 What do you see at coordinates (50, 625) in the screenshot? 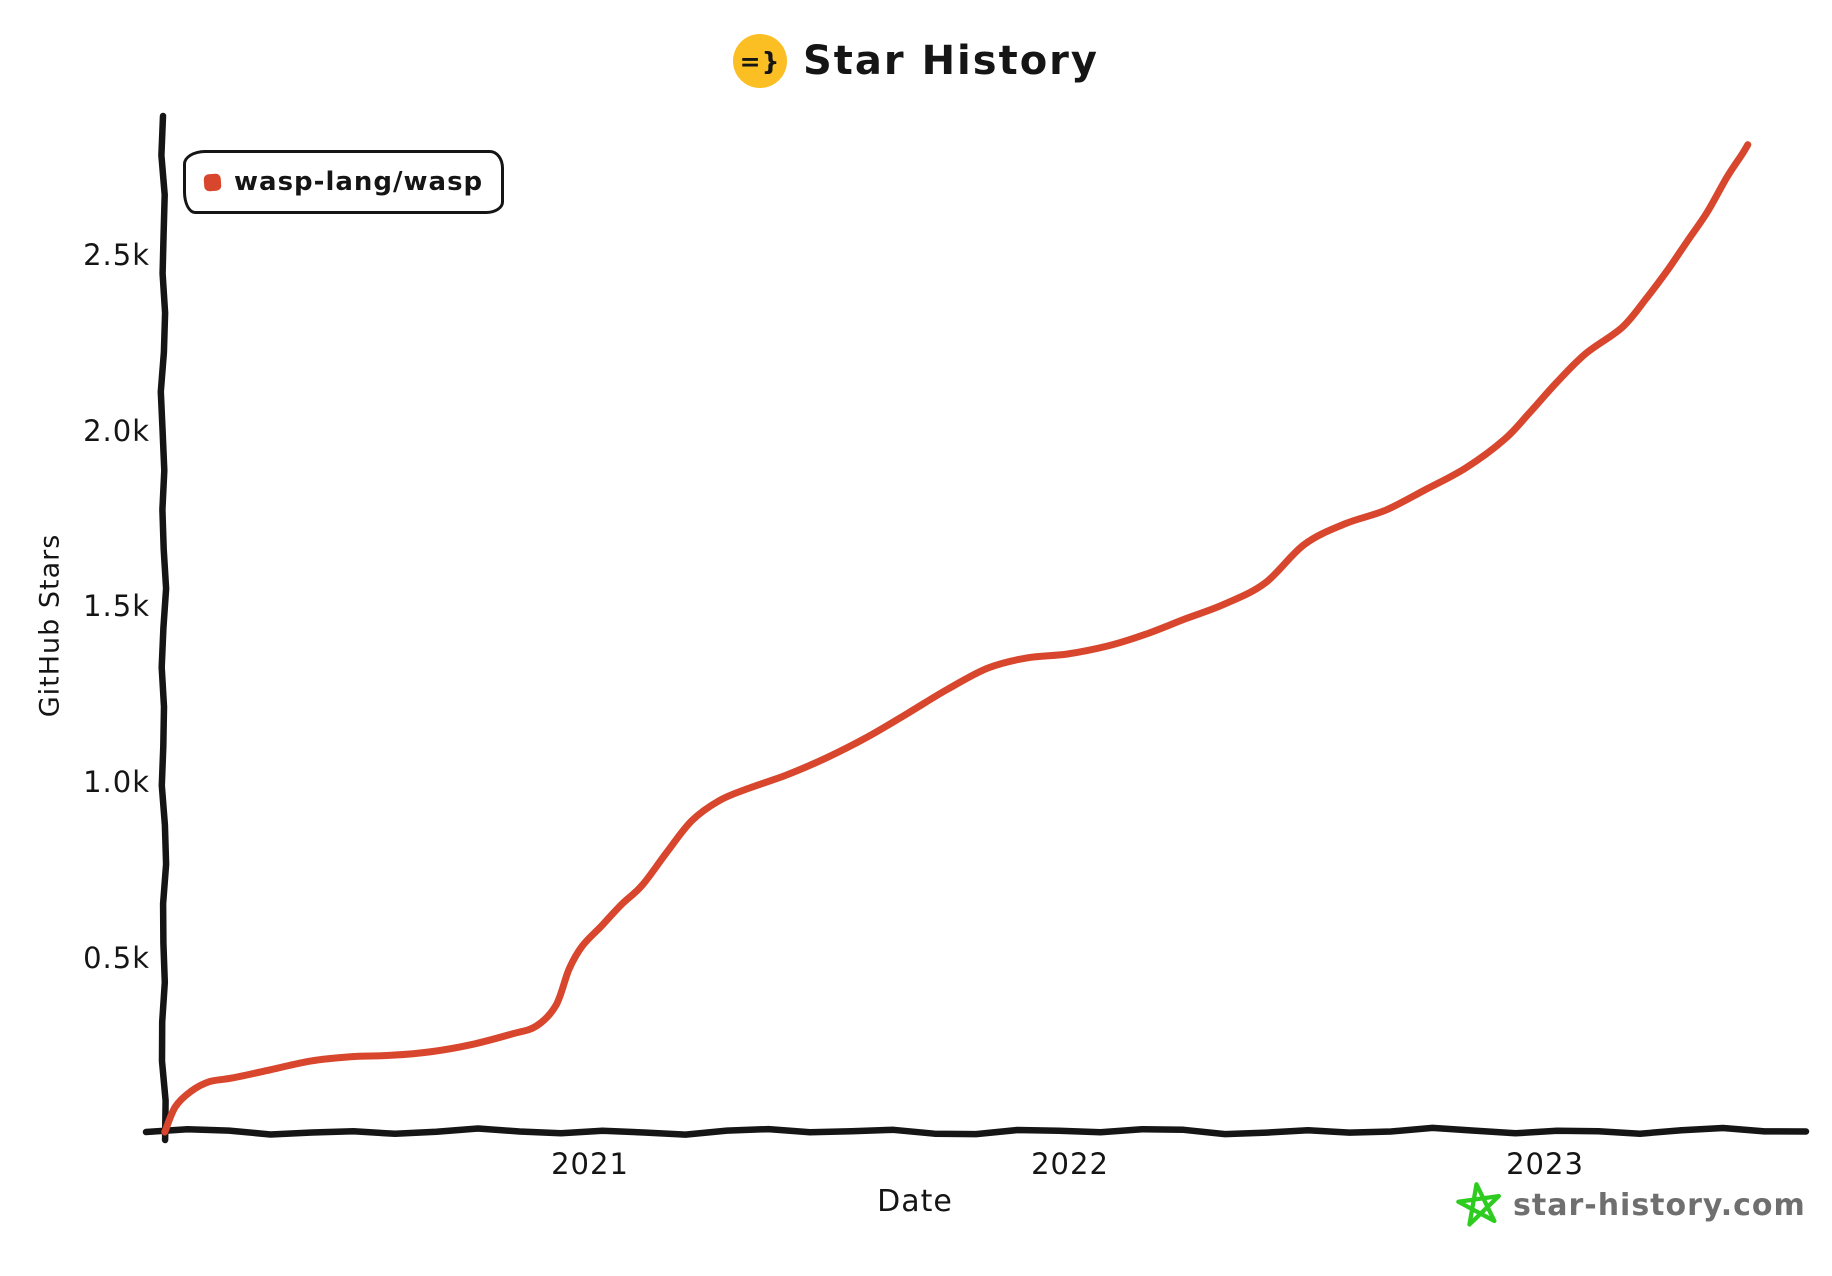
I see `y-axis-label: GitHub Stars` at bounding box center [50, 625].